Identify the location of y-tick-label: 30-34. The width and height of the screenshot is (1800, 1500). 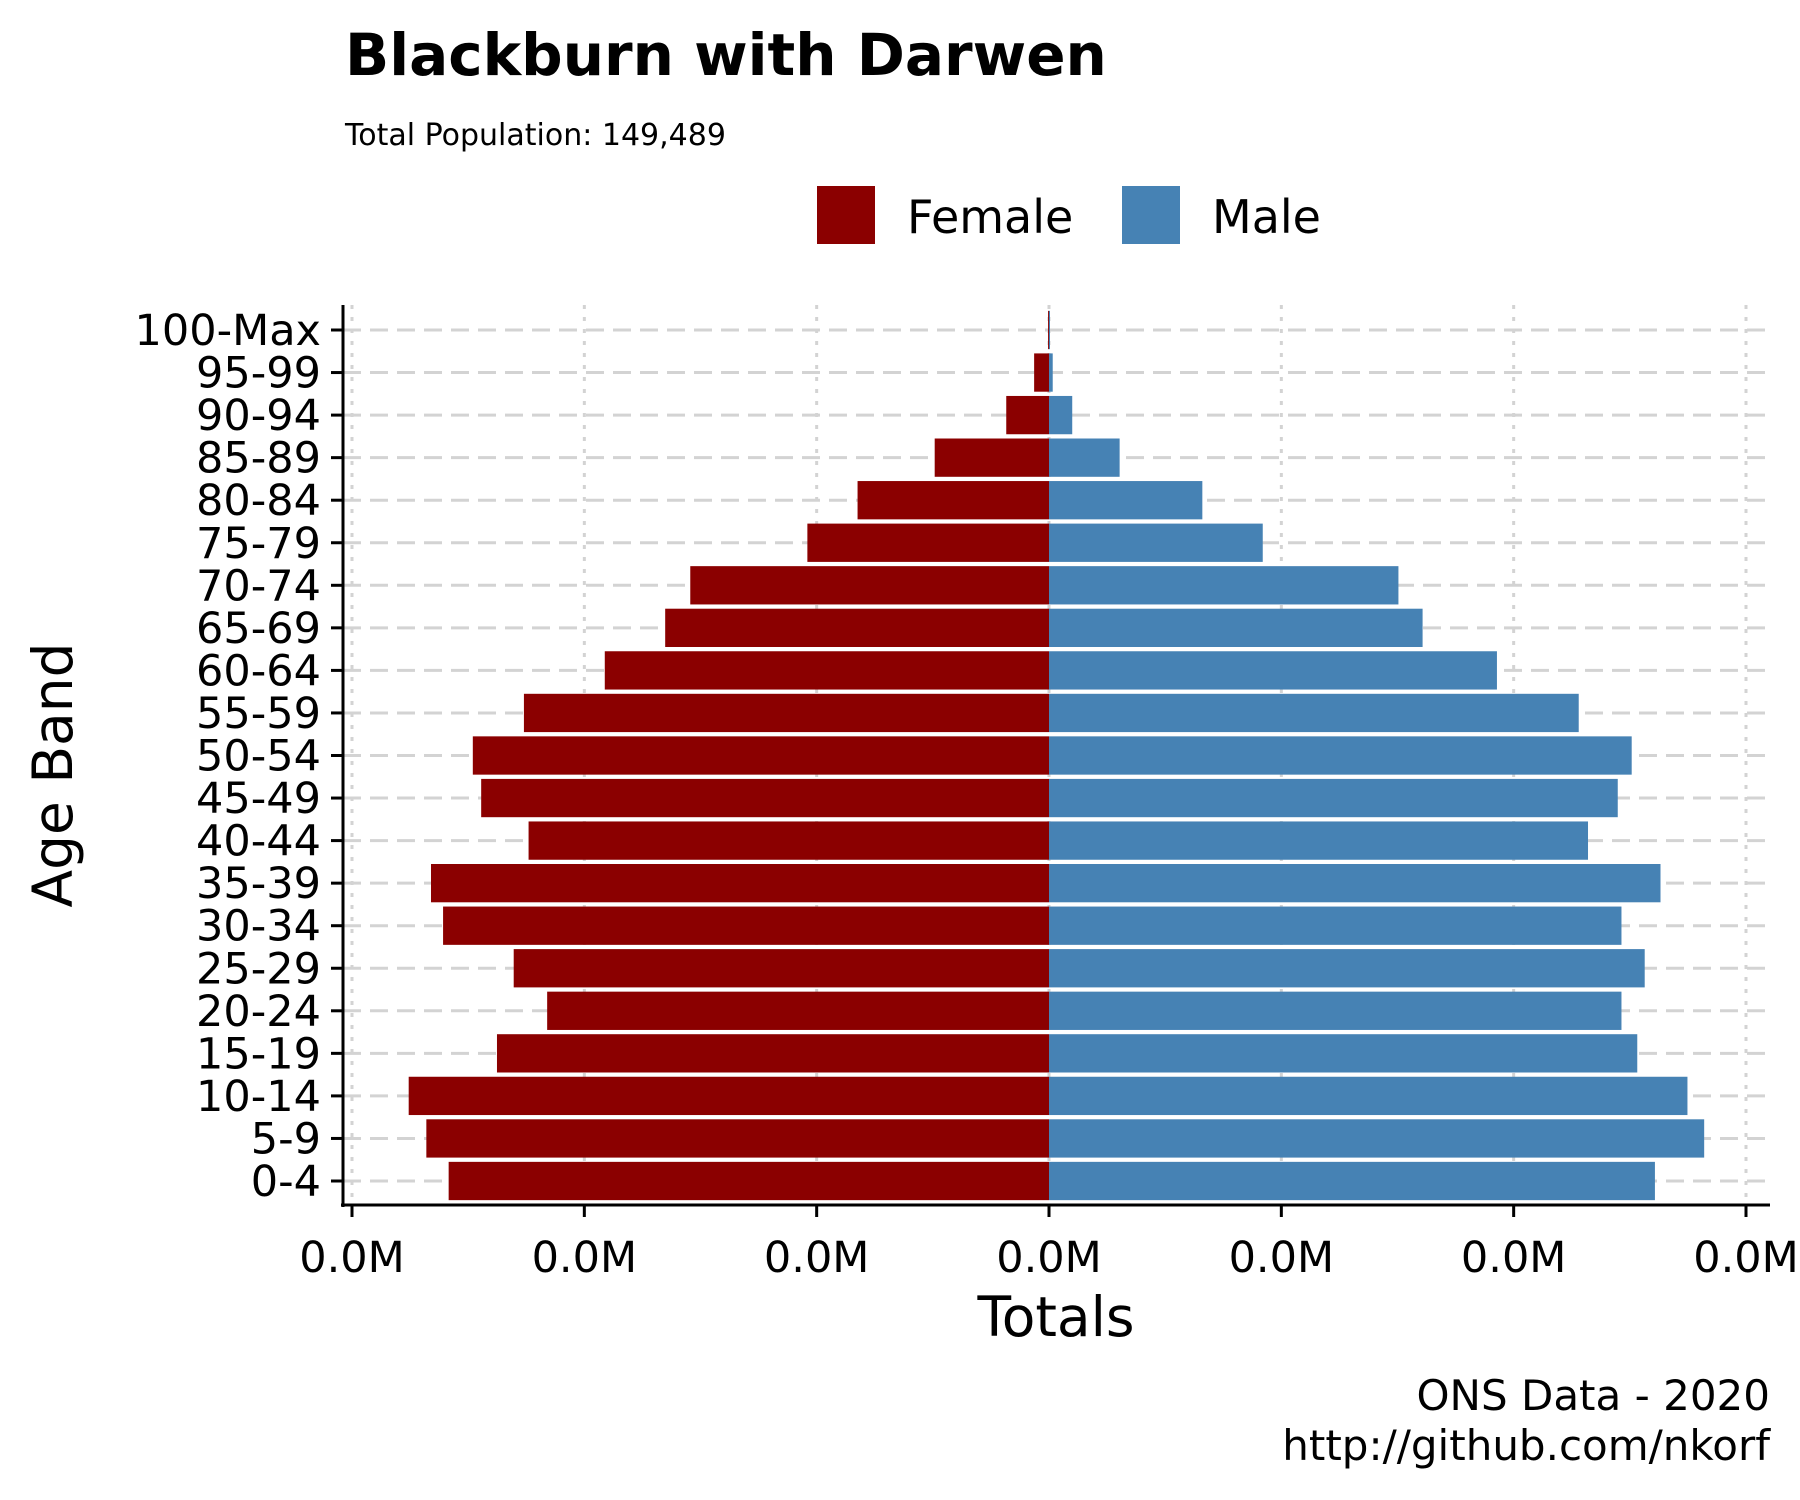
(258, 927).